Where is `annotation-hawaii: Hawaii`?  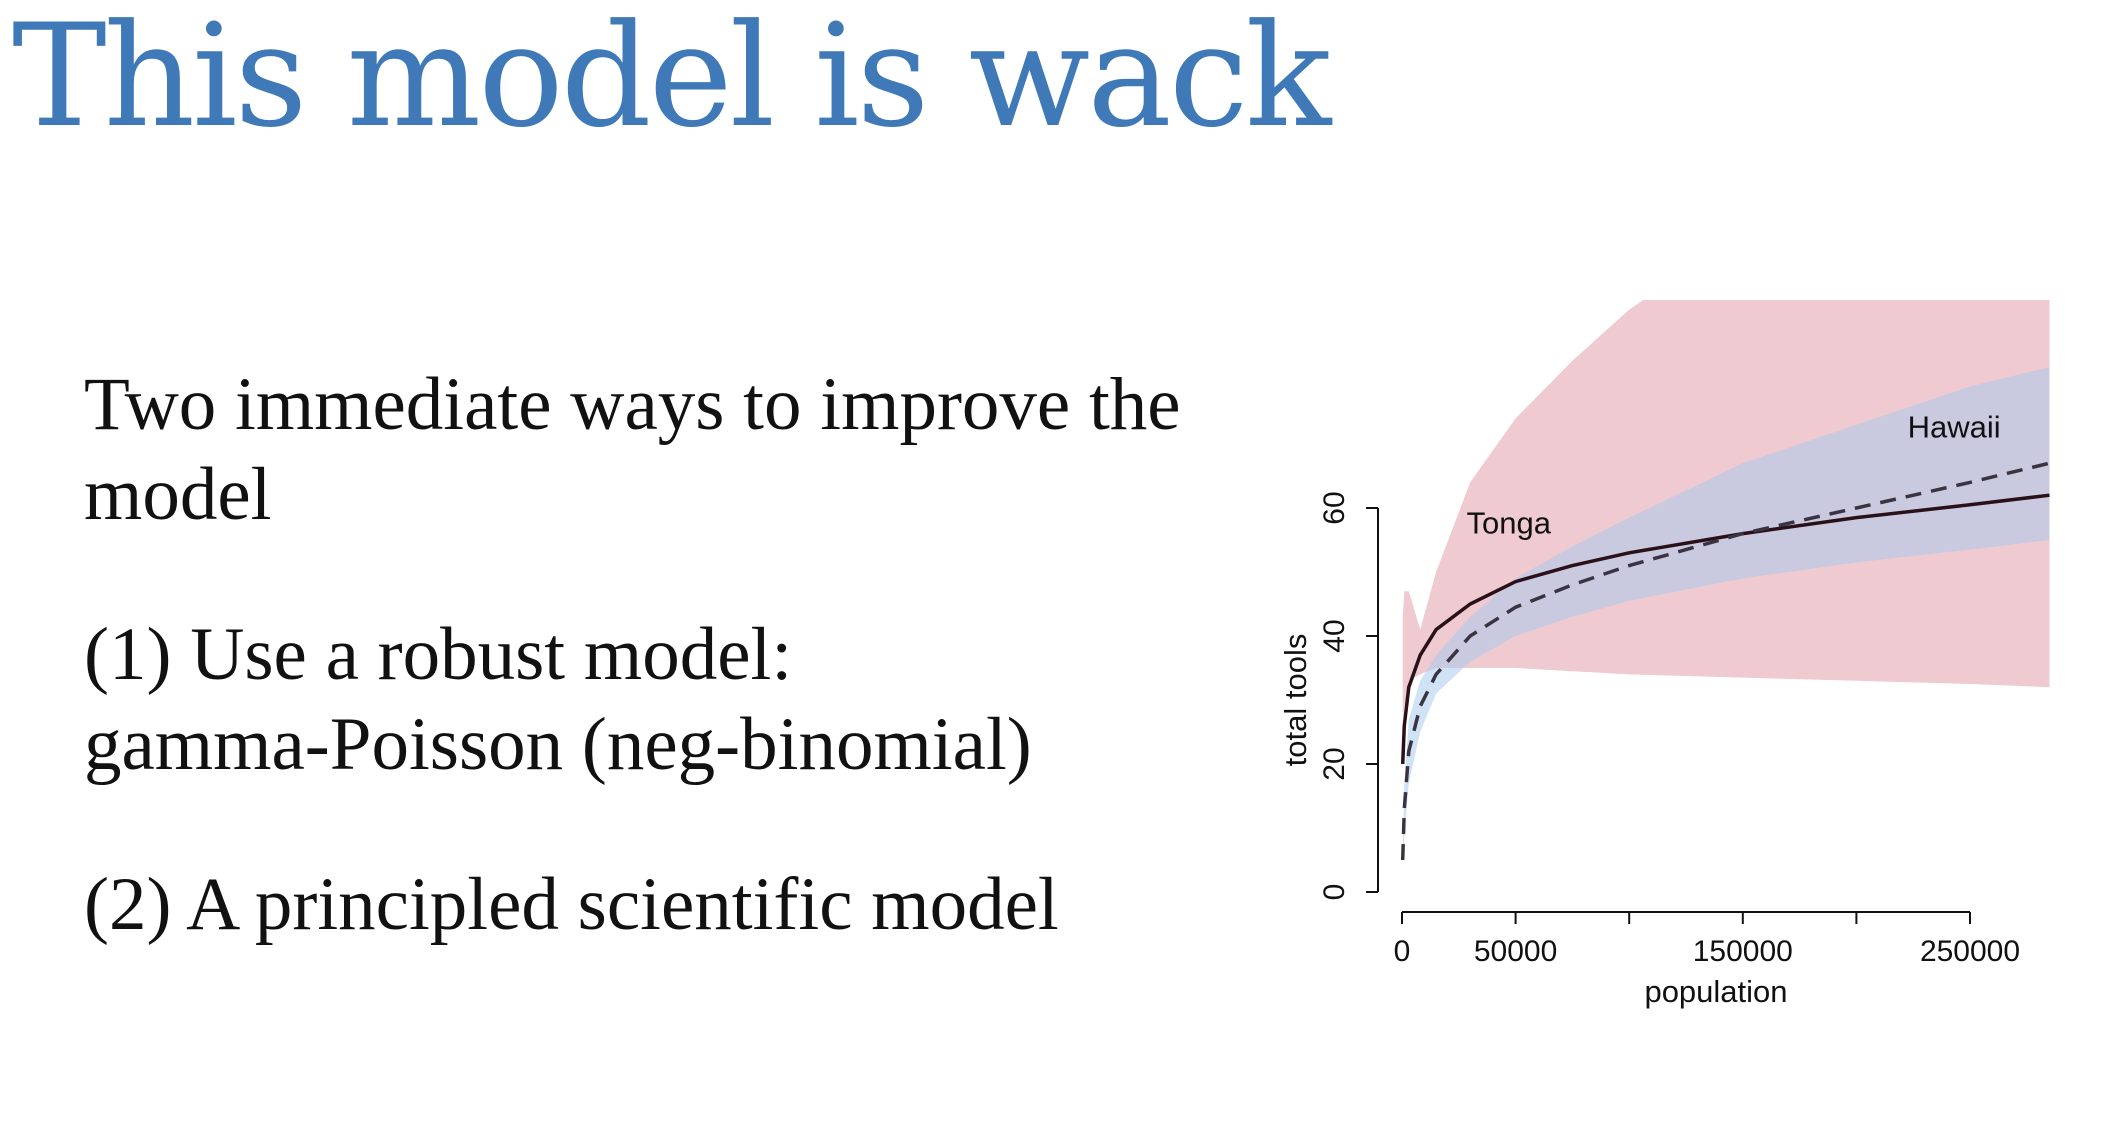
annotation-hawaii: Hawaii is located at coordinates (1954, 427).